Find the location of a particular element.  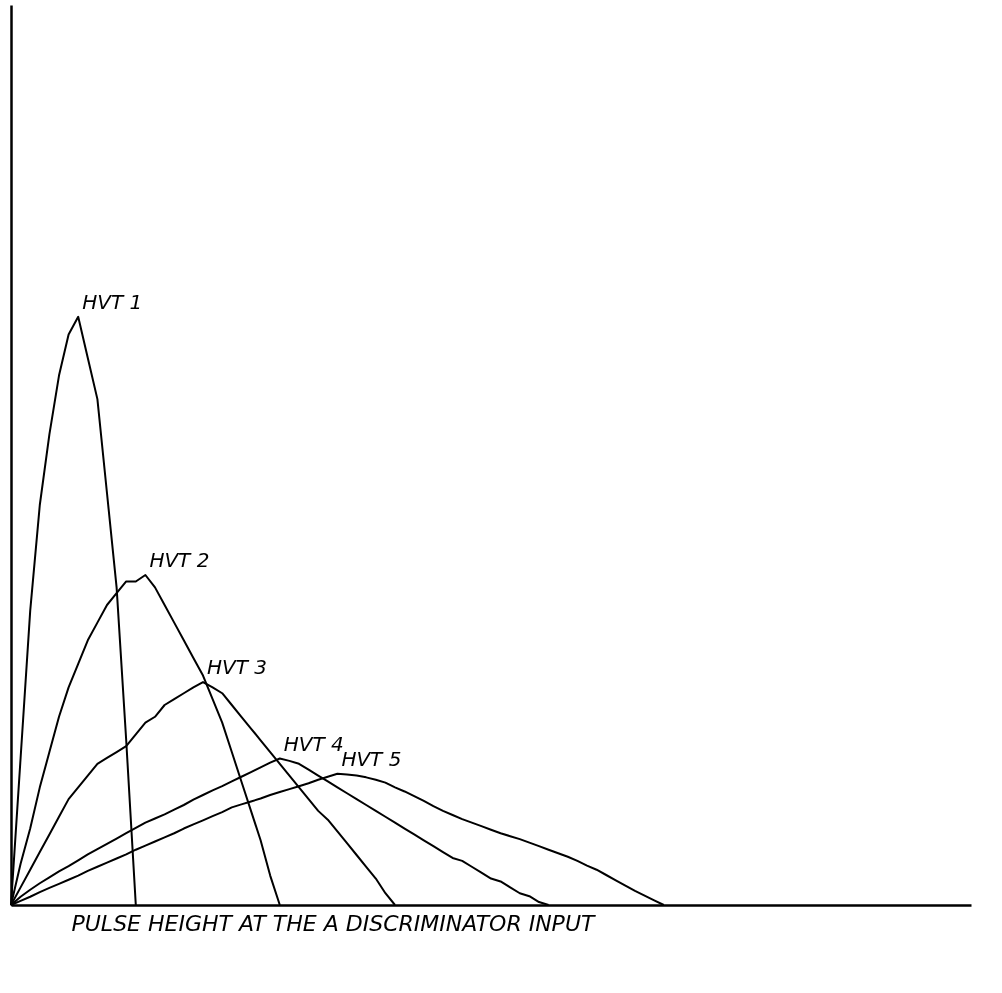

x-axis-title: PULSE HEIGHT AT THE A DISCRIMINATOR INPUT is located at coordinates (333, 923).